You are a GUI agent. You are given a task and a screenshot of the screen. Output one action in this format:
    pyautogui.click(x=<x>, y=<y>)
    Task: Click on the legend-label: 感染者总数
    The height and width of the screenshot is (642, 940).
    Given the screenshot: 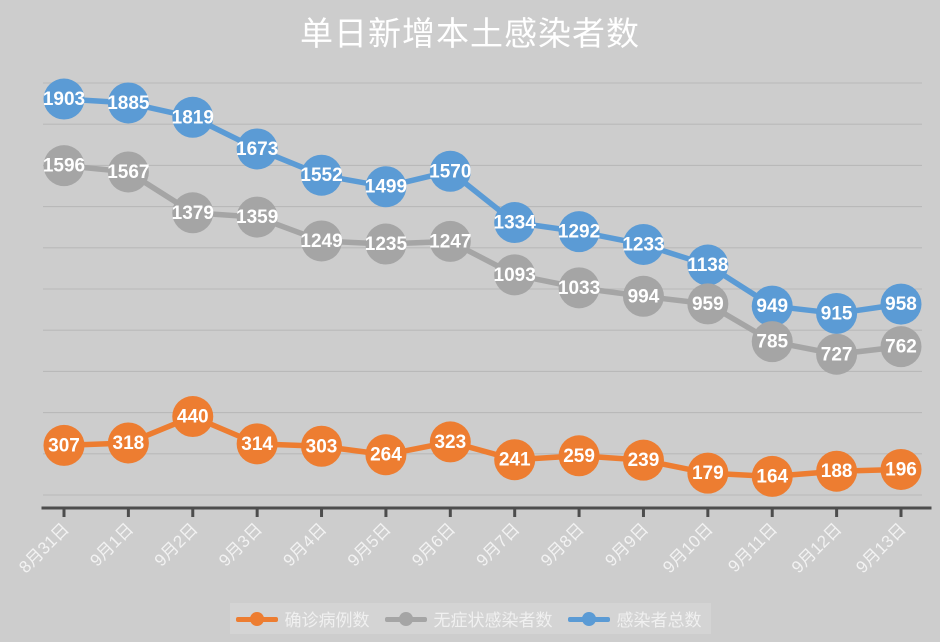 What is the action you would take?
    pyautogui.click(x=659, y=620)
    